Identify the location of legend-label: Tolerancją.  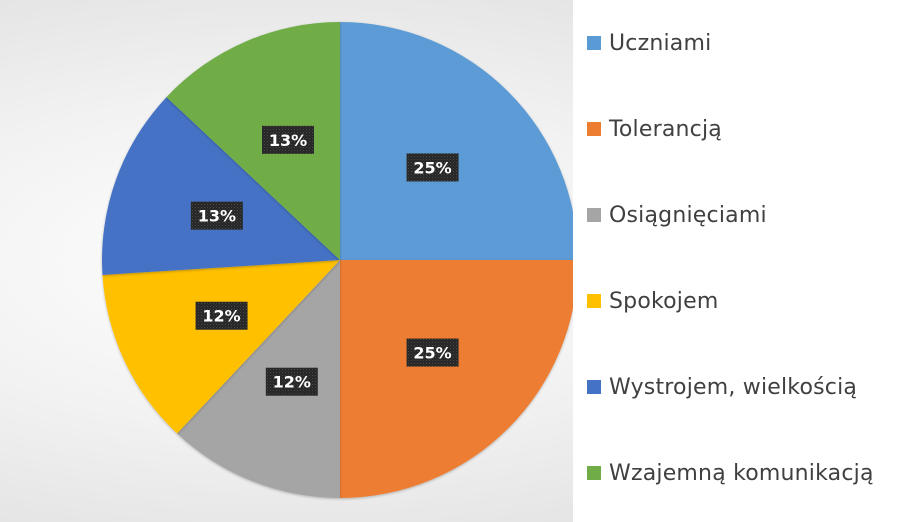
(665, 129).